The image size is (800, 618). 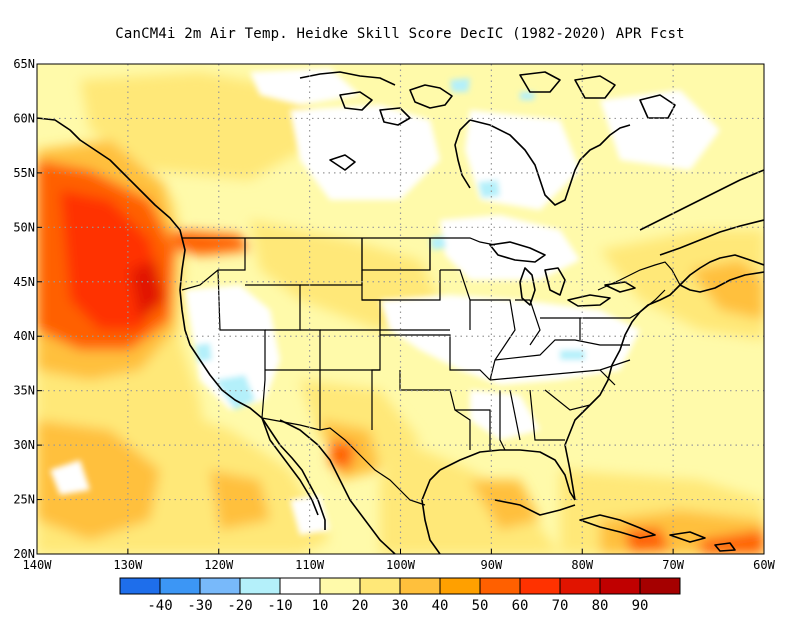 I want to click on lat-tick-label: 20N, so click(x=24, y=554).